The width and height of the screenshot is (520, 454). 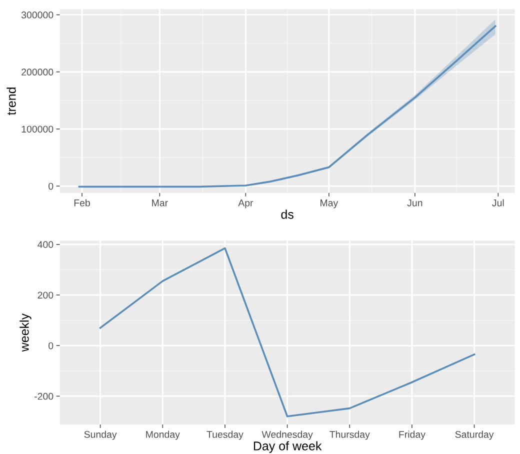 What do you see at coordinates (498, 202) in the screenshot?
I see `x-tick-label: Jul` at bounding box center [498, 202].